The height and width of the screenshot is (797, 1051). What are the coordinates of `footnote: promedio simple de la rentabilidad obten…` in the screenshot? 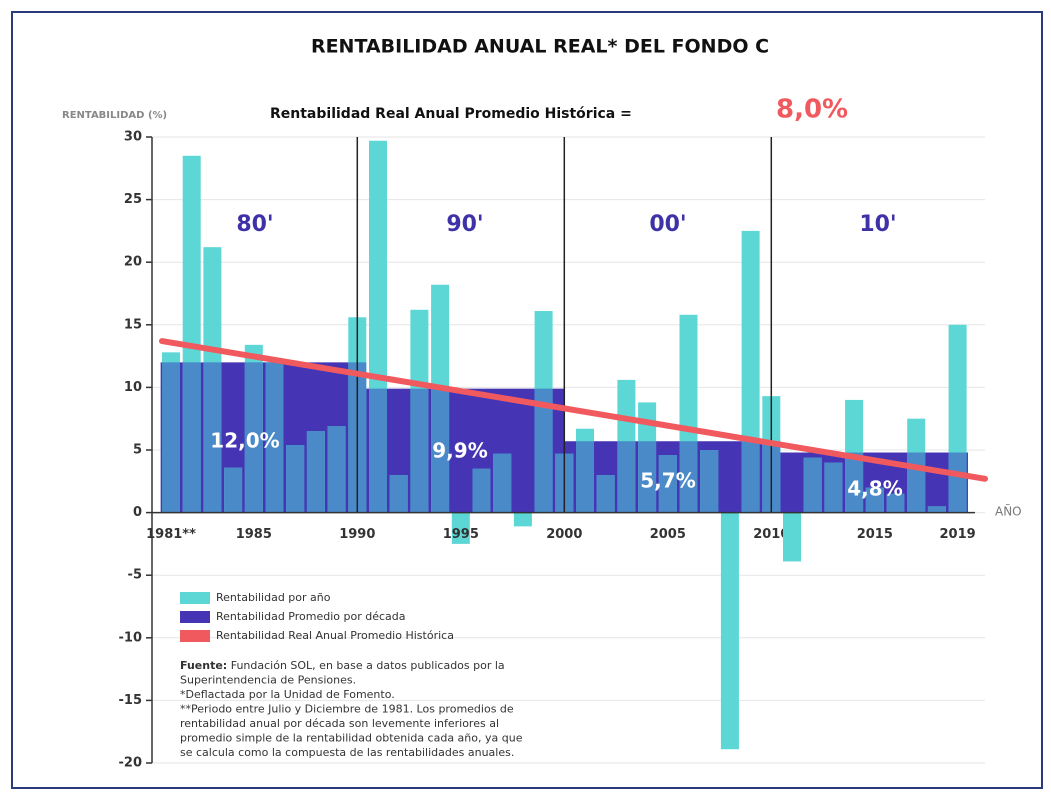 It's located at (351, 738).